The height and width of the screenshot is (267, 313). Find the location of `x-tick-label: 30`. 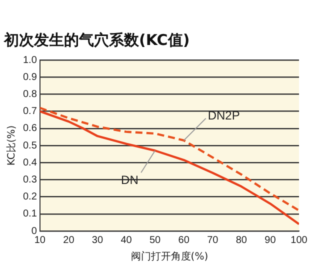

x-tick-label: 30 is located at coordinates (98, 240).